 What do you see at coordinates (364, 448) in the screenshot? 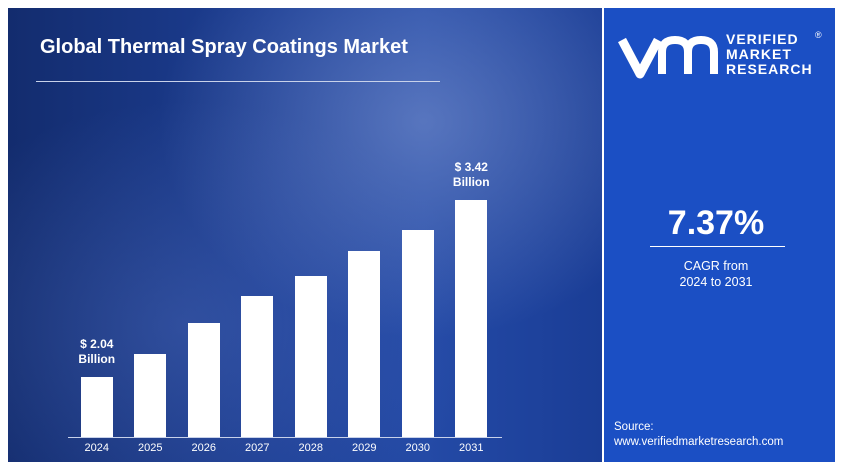
I see `x-tick-label: 2029` at bounding box center [364, 448].